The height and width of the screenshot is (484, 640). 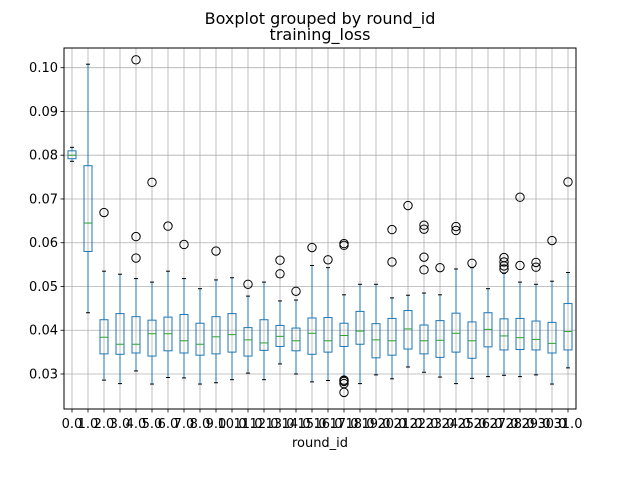 What do you see at coordinates (536, 424) in the screenshot?
I see `x-tick-label: 29.0` at bounding box center [536, 424].